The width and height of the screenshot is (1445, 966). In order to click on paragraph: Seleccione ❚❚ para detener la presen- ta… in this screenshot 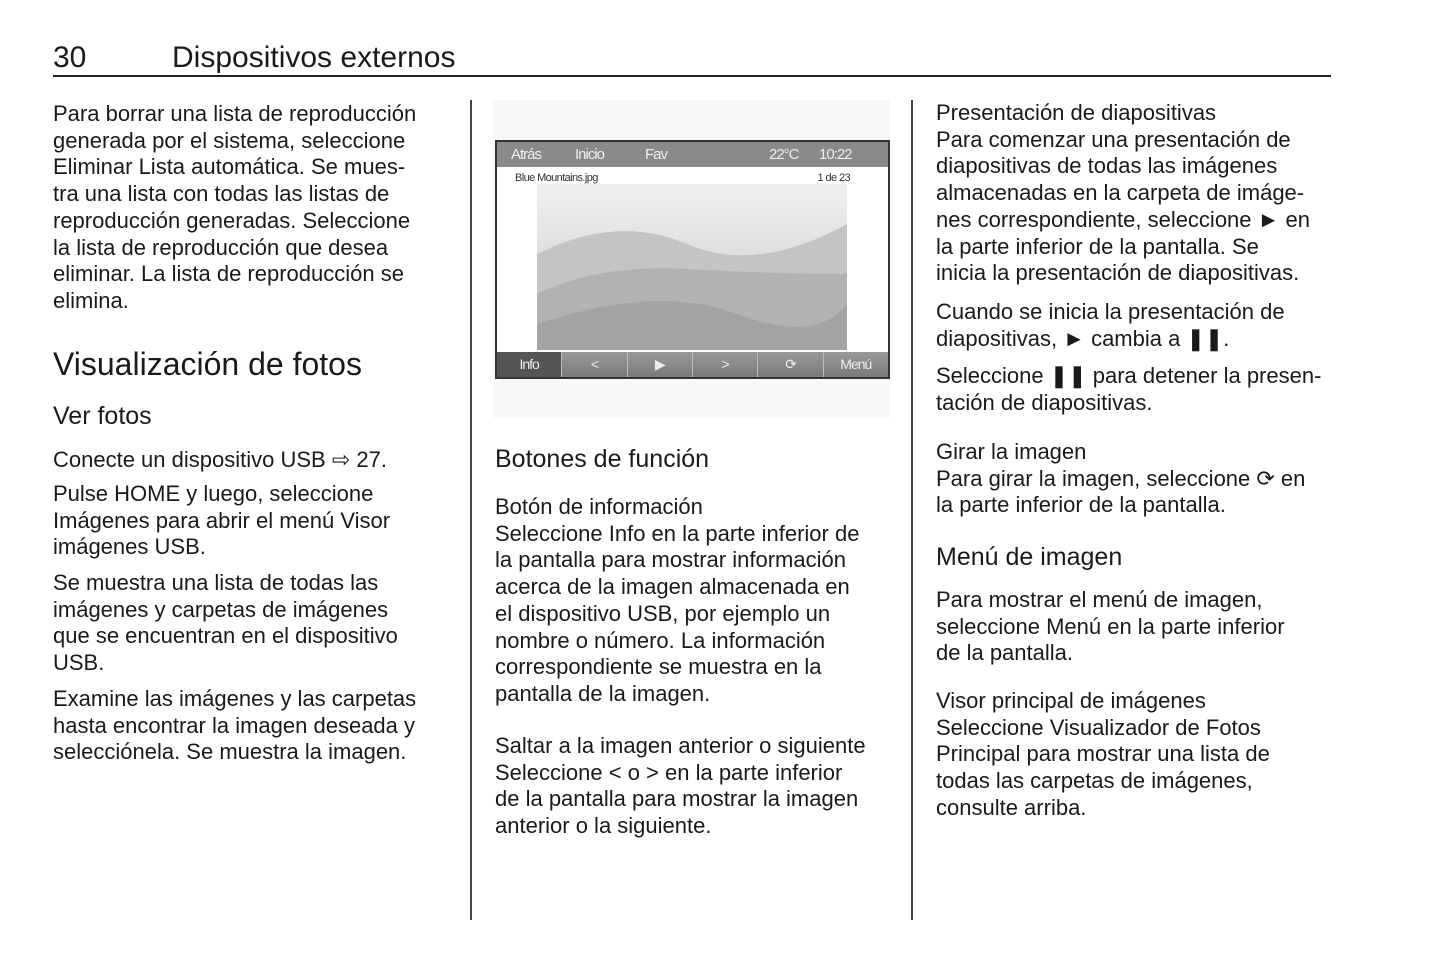, I will do `click(1129, 389)`.